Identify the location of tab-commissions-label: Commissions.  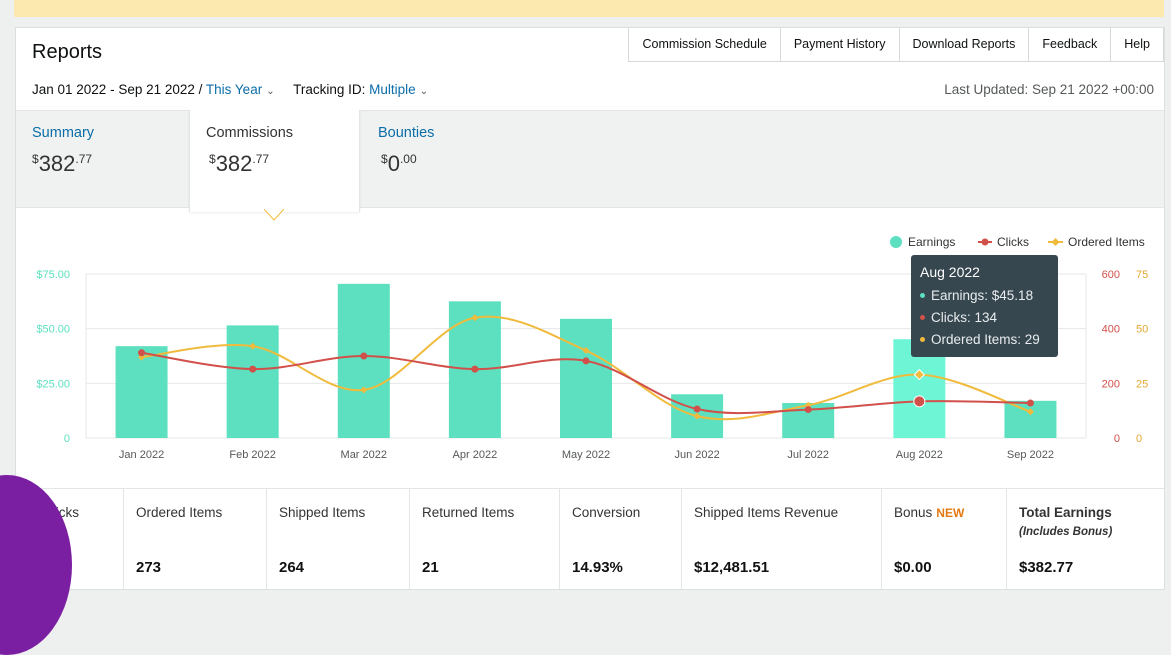
(250, 133).